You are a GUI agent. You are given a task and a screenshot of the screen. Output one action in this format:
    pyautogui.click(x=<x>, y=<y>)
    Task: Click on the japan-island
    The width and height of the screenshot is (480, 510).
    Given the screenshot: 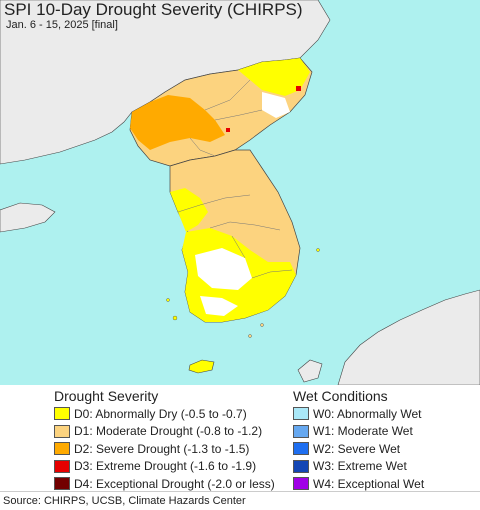 What is the action you would take?
    pyautogui.click(x=310, y=371)
    